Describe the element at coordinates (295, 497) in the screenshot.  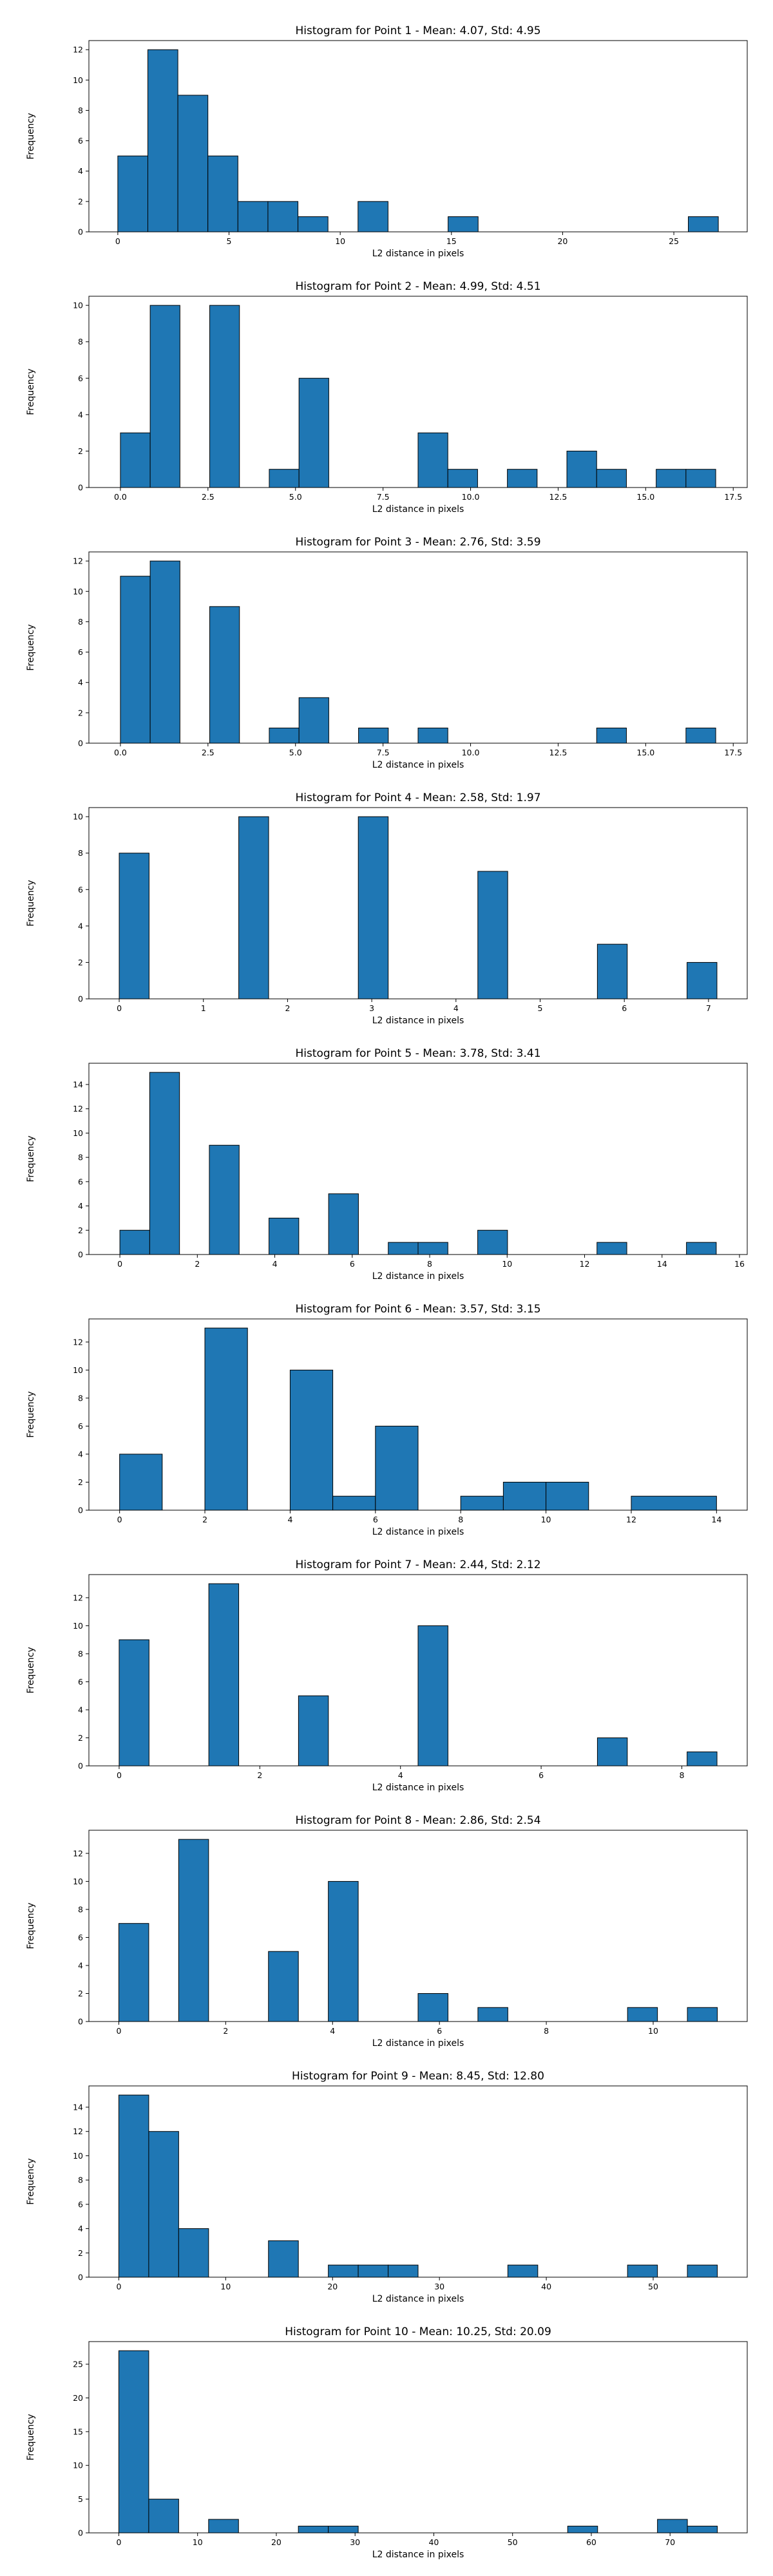
I see `x-tick-label: 5.0` at that location.